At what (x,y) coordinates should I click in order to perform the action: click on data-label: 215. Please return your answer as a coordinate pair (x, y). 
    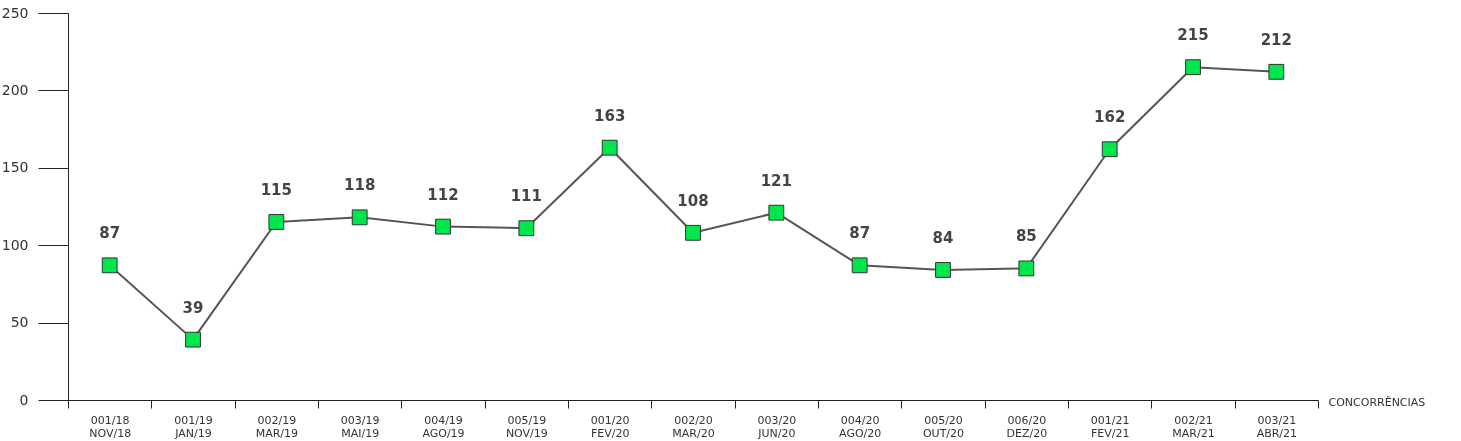
    Looking at the image, I should click on (1193, 35).